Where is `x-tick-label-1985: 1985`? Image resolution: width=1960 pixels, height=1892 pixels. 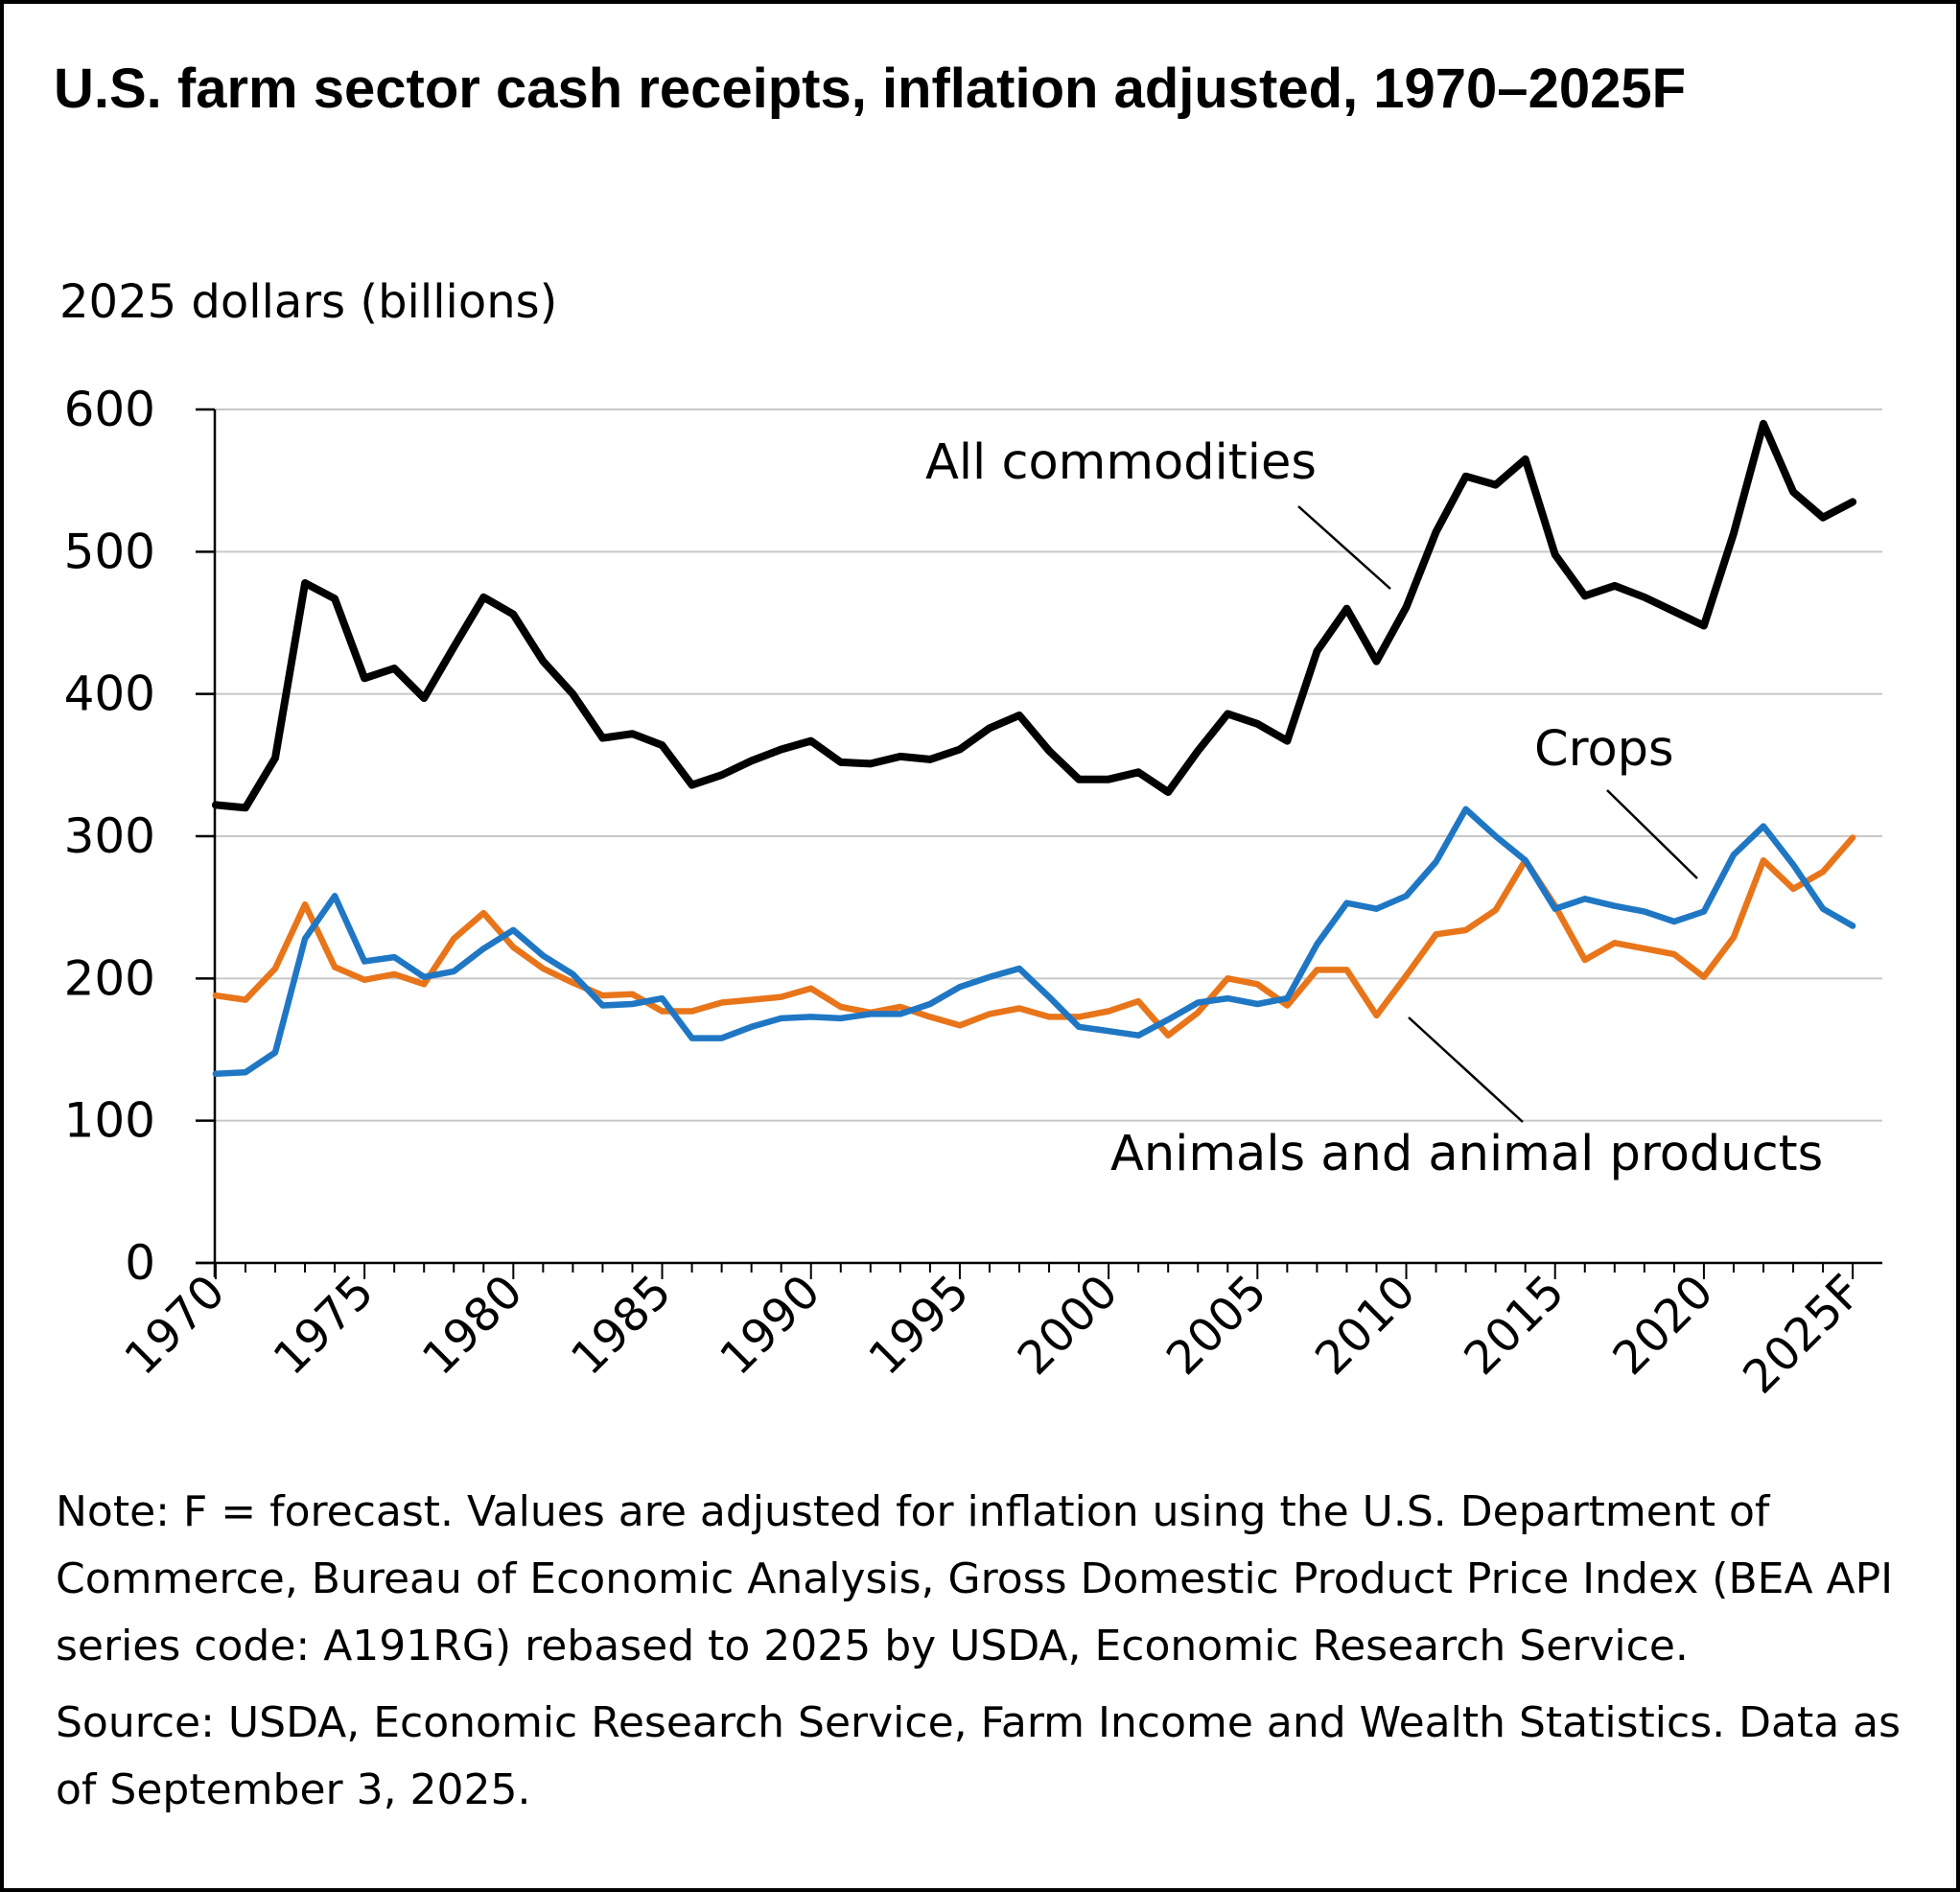
x-tick-label-1985: 1985 is located at coordinates (621, 1325).